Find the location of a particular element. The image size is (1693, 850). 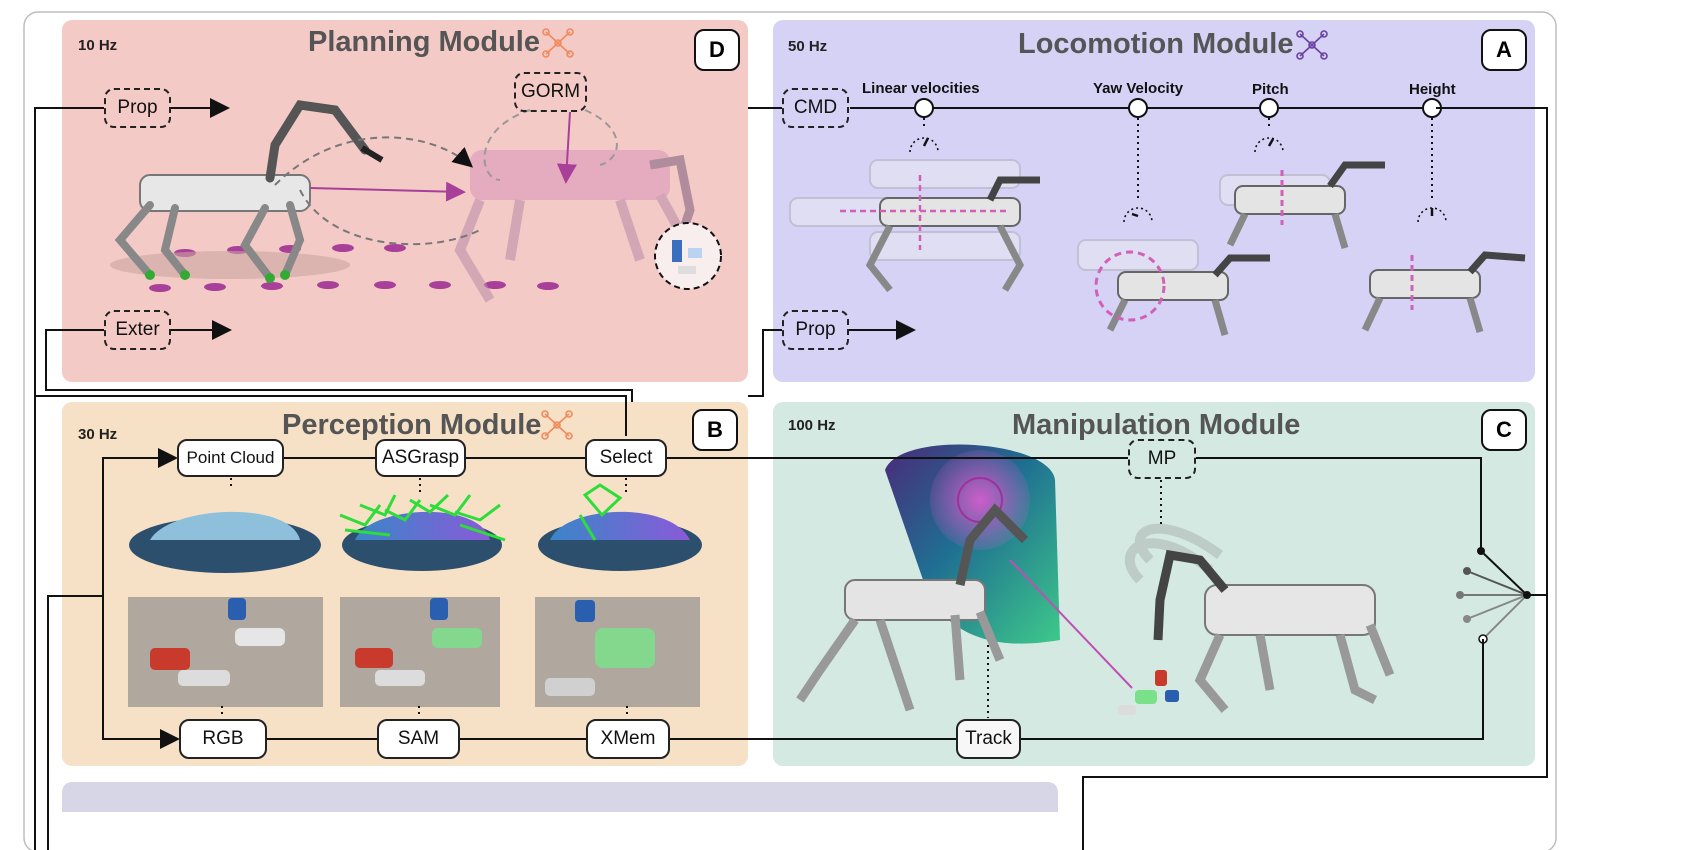

planning-prop-node: Prop is located at coordinates (137, 108).